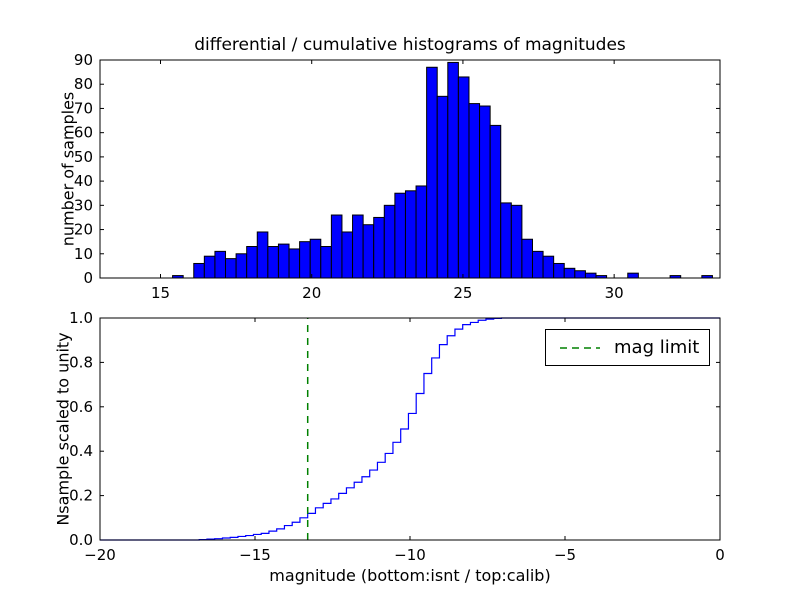  Describe the element at coordinates (657, 347) in the screenshot. I see `legend-label: mag limit` at that location.